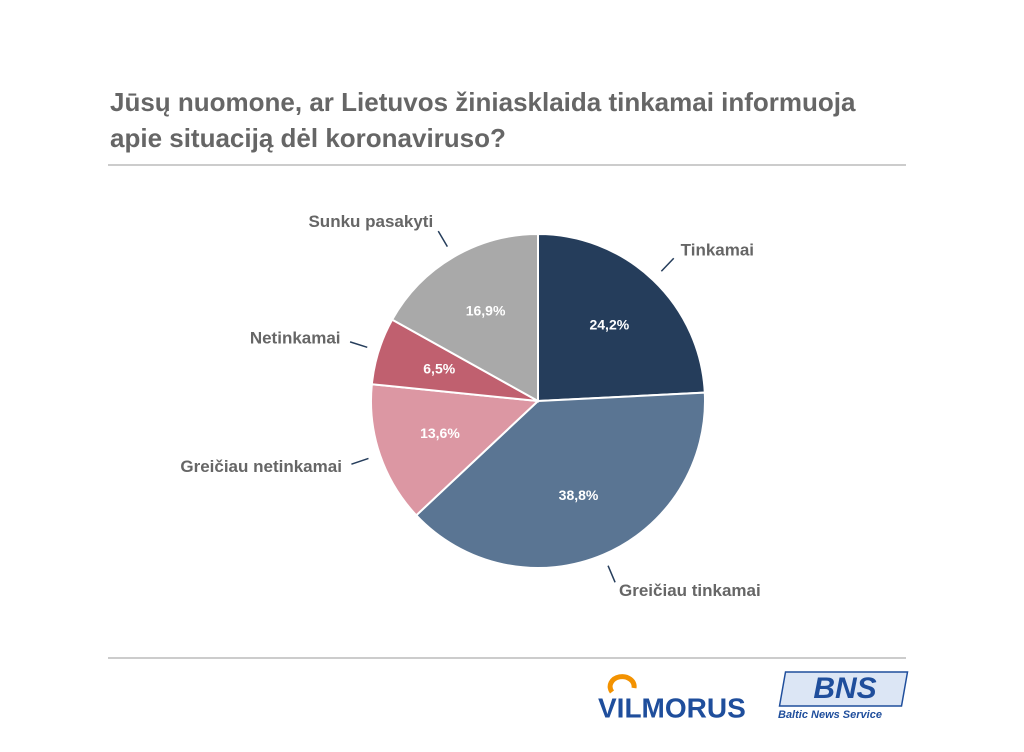 This screenshot has width=1024, height=752. What do you see at coordinates (261, 466) in the screenshot?
I see `category-label: Greičiau netinkamai` at bounding box center [261, 466].